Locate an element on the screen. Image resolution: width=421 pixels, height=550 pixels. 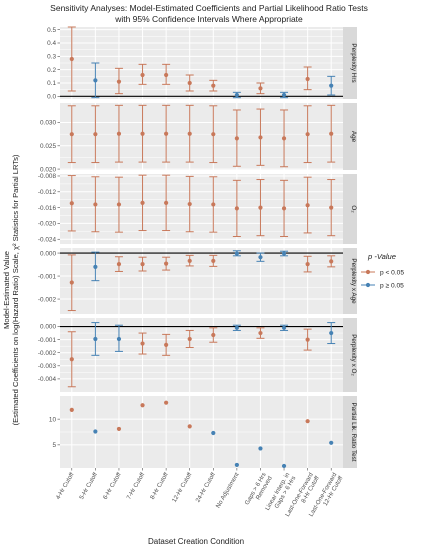
facet-strip-label: O₂ is located at coordinates (353, 209).